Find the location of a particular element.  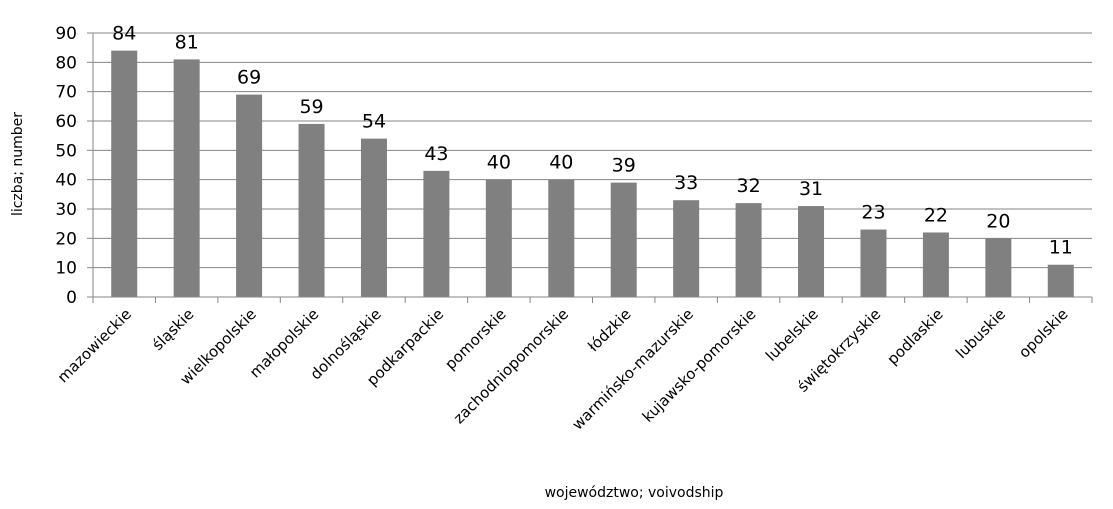

y-tick-label-0: 0 is located at coordinates (71, 298).